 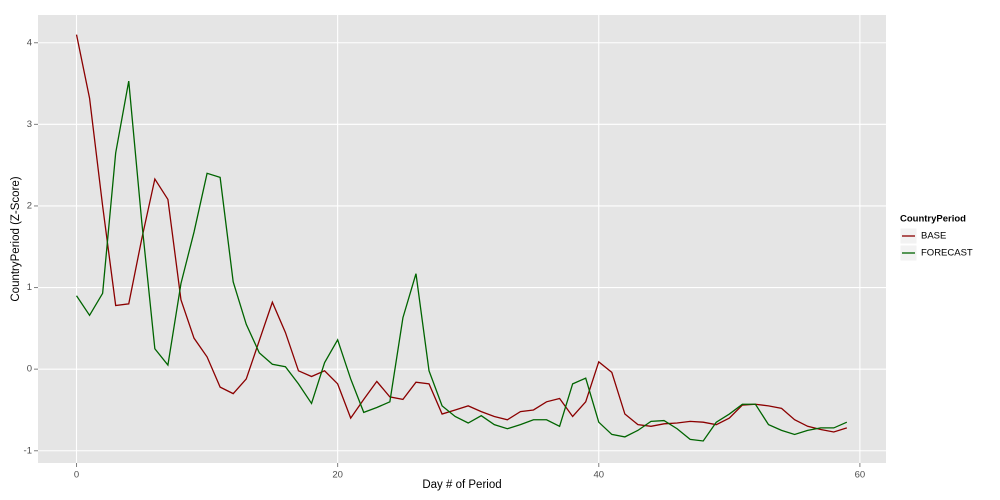 What do you see at coordinates (29, 205) in the screenshot?
I see `y-tick-label: 2` at bounding box center [29, 205].